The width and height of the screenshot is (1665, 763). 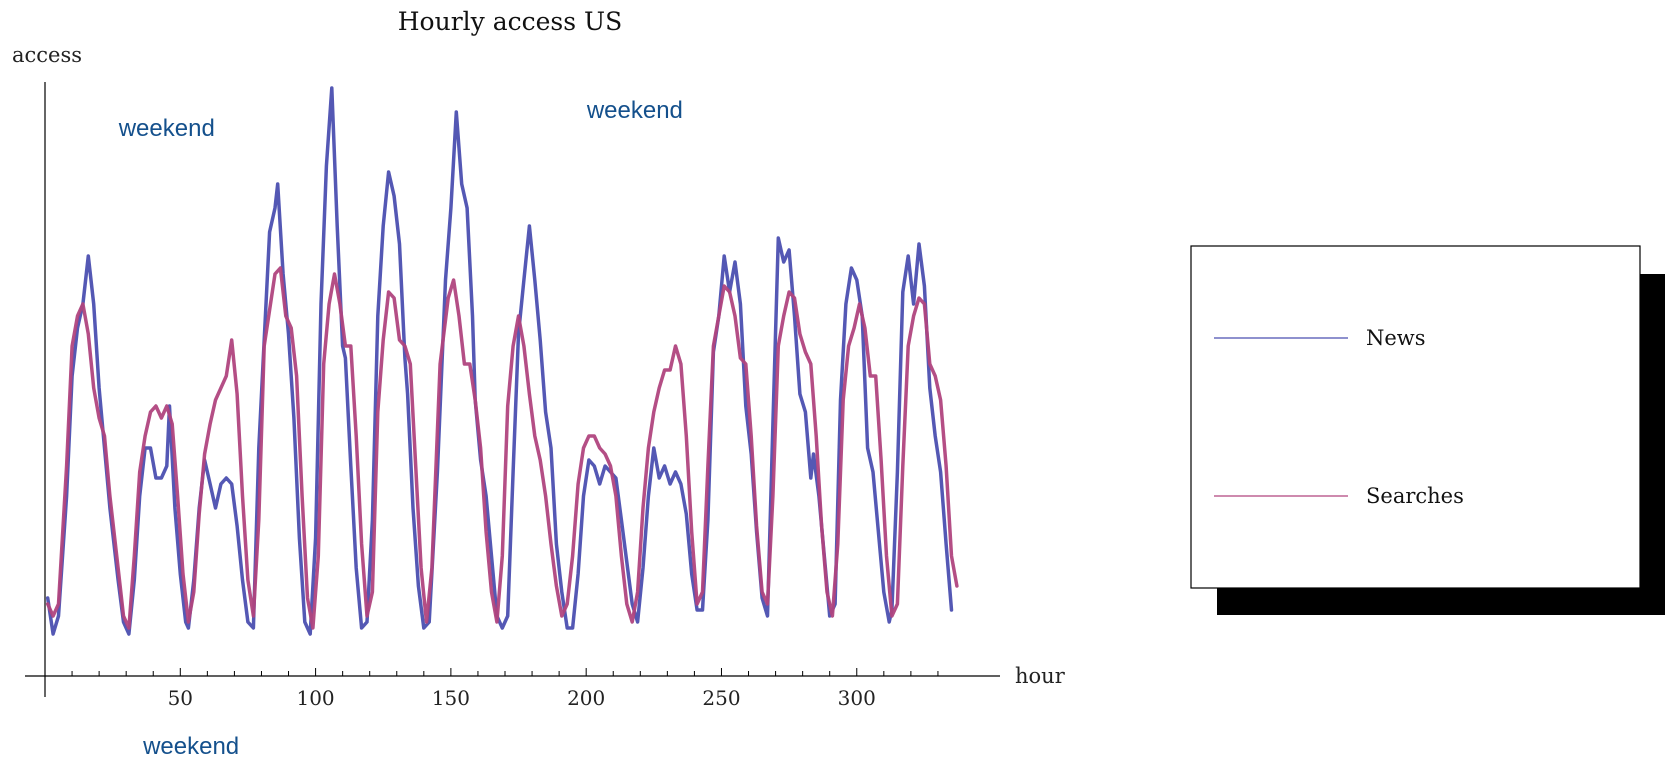 What do you see at coordinates (586, 698) in the screenshot?
I see `x-tick-label: 200` at bounding box center [586, 698].